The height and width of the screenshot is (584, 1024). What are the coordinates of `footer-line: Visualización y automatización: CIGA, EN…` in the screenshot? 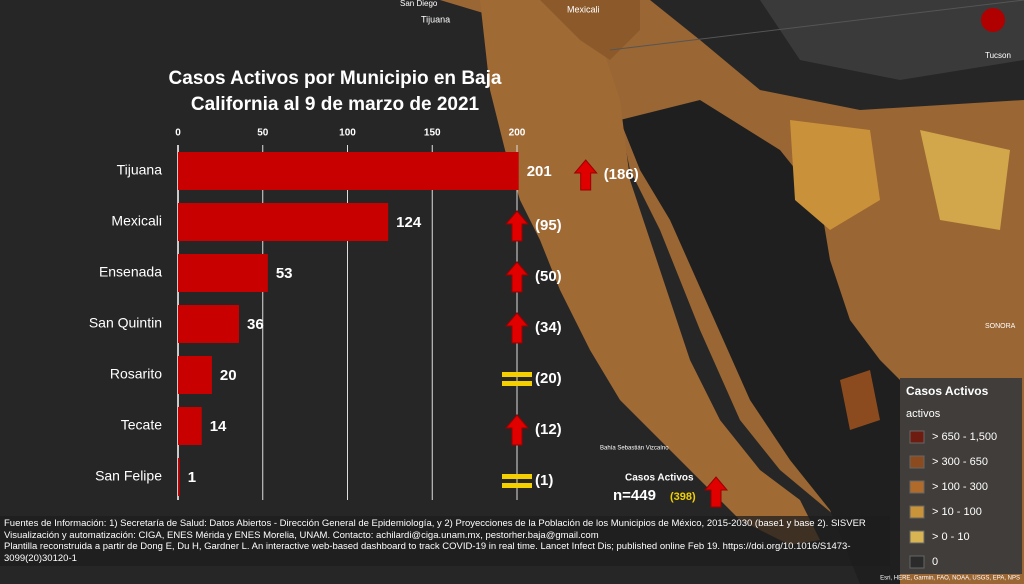 It's located at (301, 535).